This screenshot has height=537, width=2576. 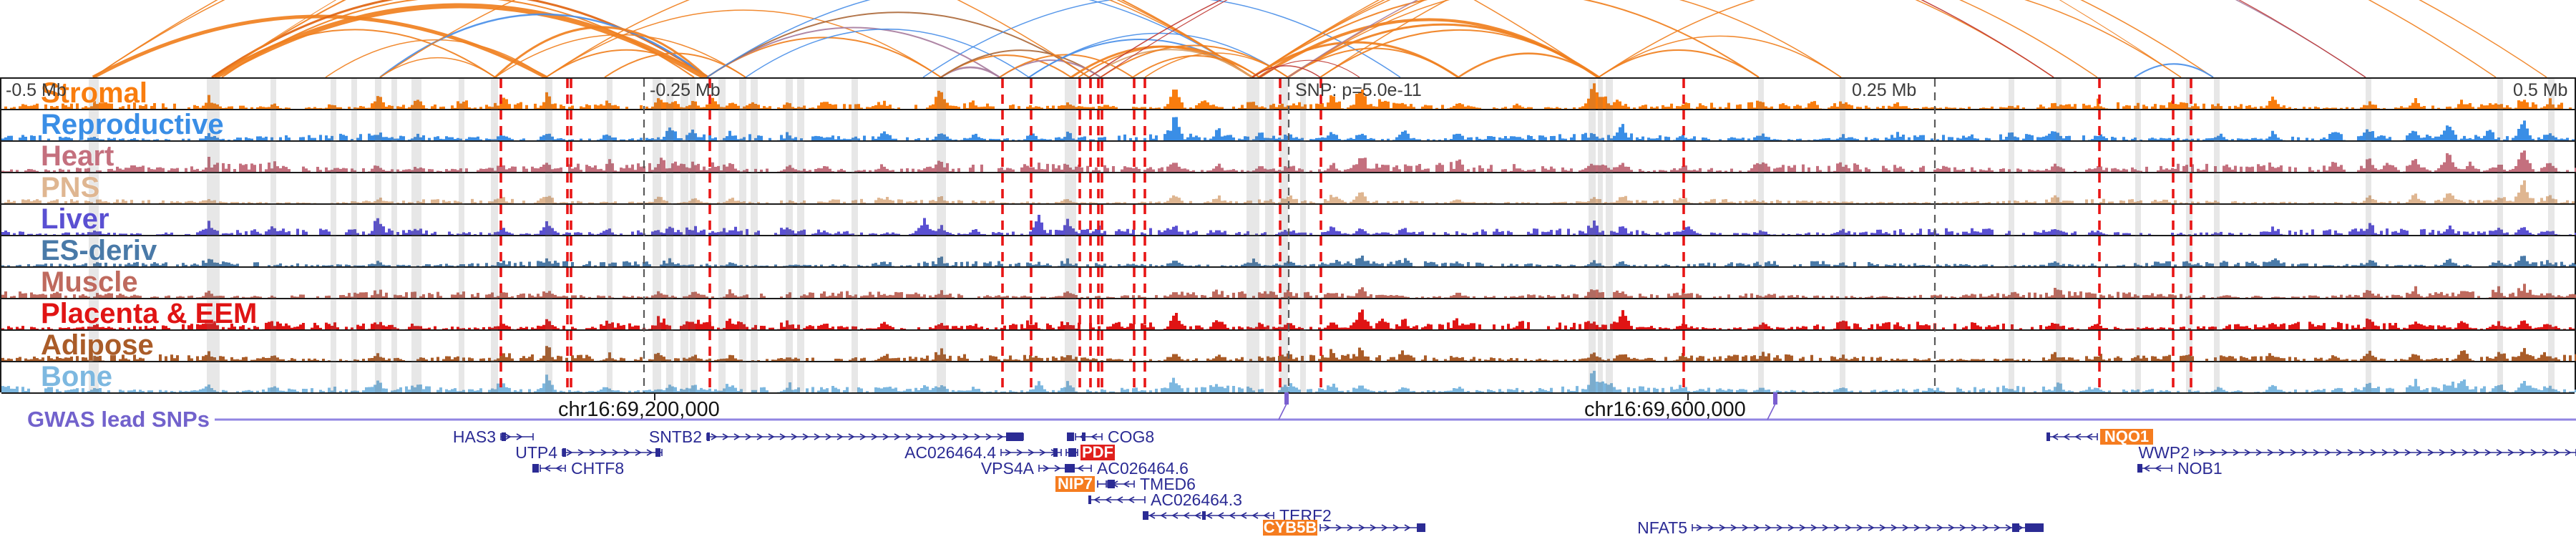 What do you see at coordinates (1165, 499) in the screenshot?
I see `gene-ac026464.3: AC026464.3` at bounding box center [1165, 499].